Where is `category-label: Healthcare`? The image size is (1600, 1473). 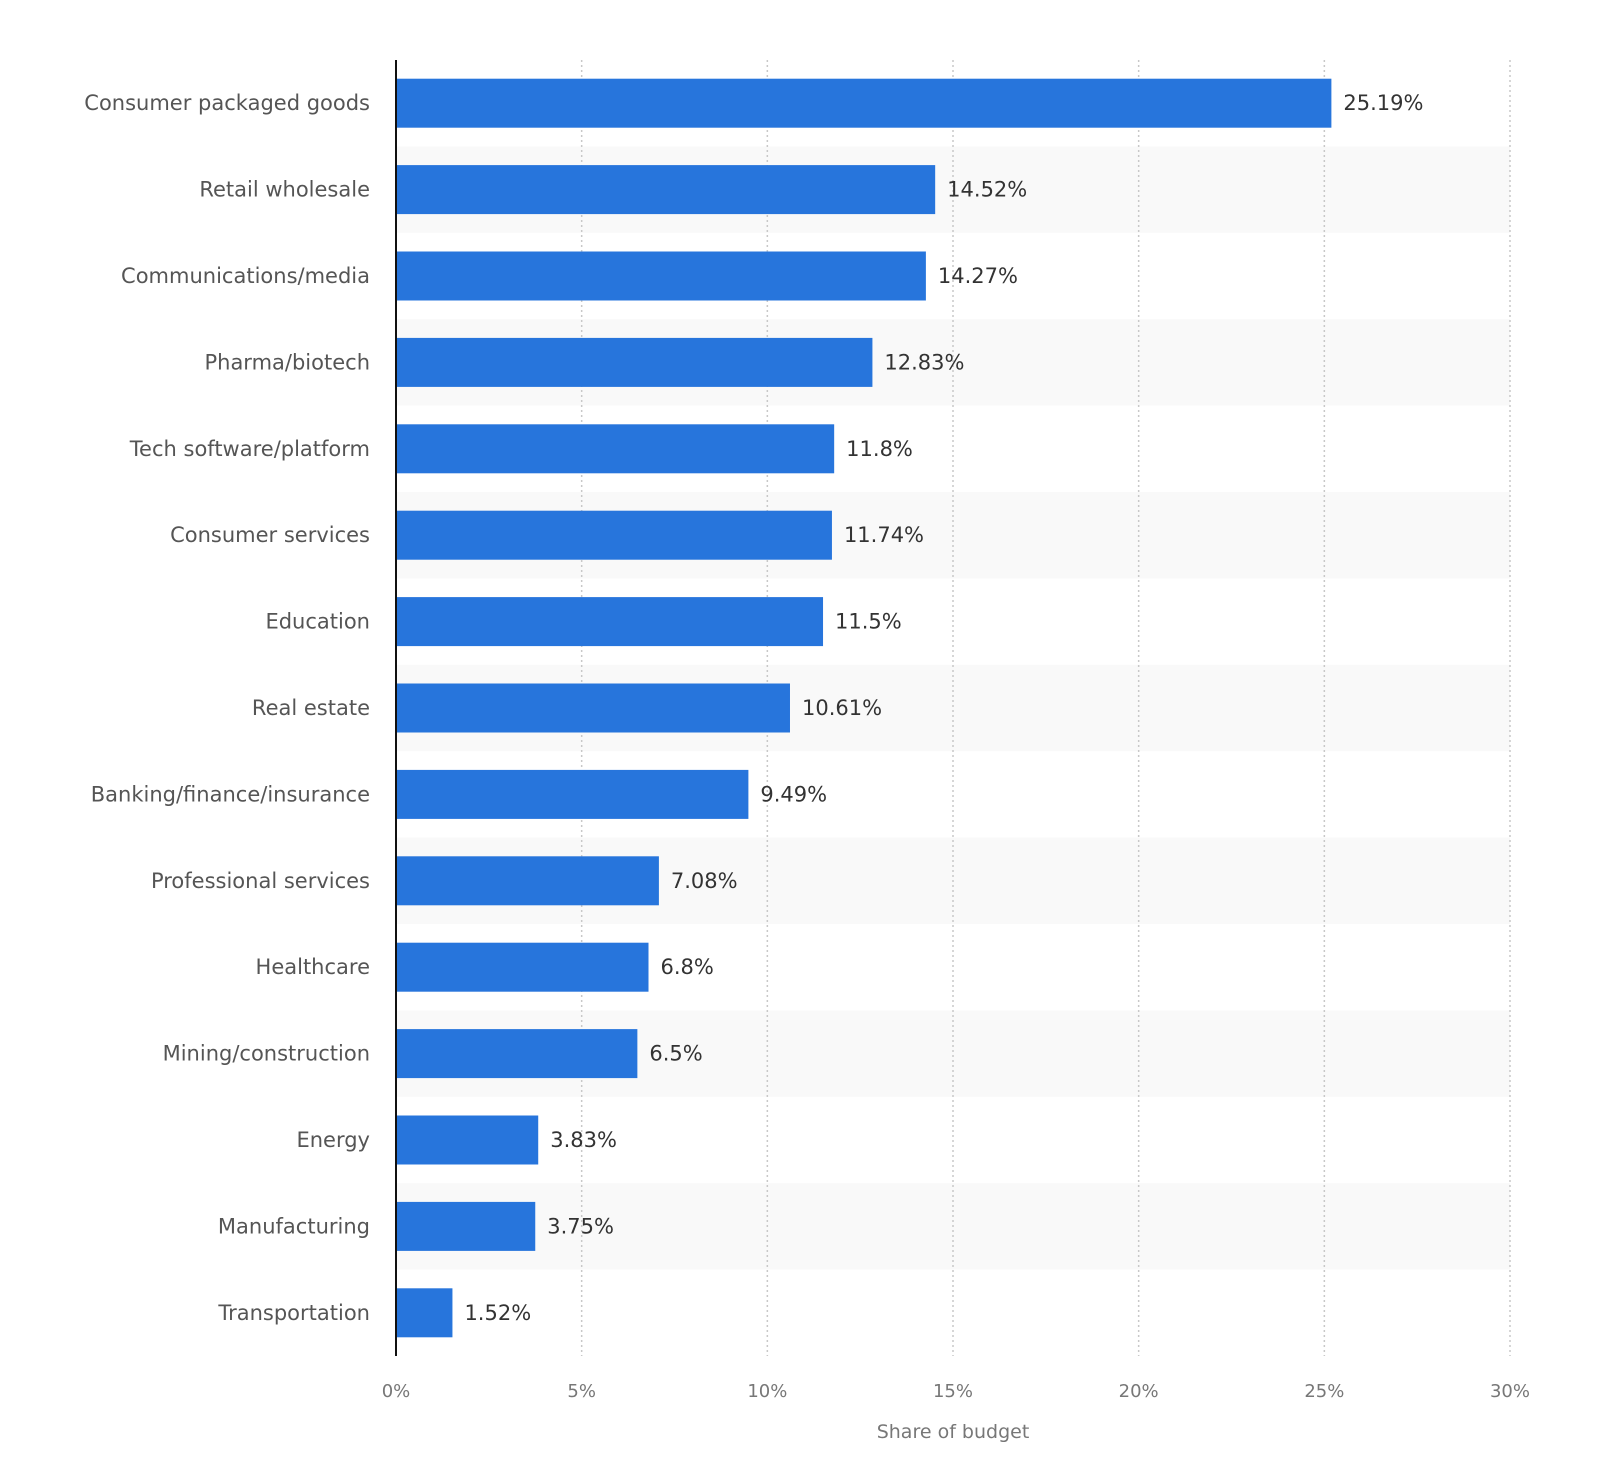
category-label: Healthcare is located at coordinates (313, 967).